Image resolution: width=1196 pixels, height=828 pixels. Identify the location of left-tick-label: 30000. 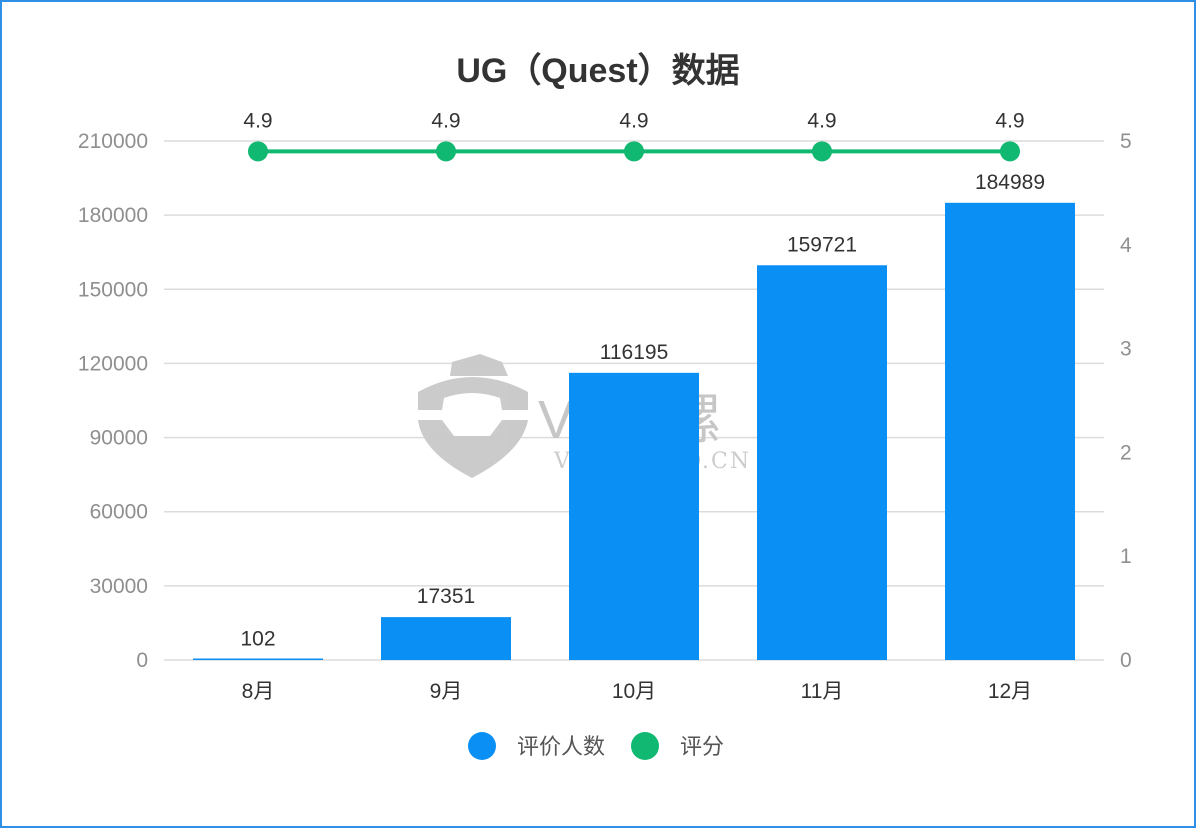
(119, 586).